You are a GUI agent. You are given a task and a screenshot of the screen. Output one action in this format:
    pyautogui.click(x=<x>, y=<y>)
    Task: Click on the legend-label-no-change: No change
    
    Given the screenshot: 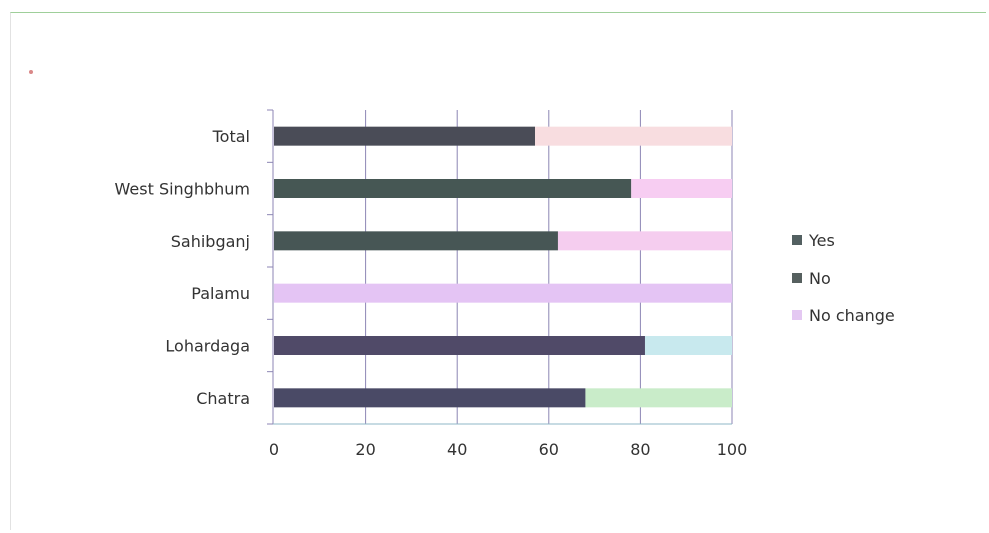 What is the action you would take?
    pyautogui.click(x=852, y=315)
    